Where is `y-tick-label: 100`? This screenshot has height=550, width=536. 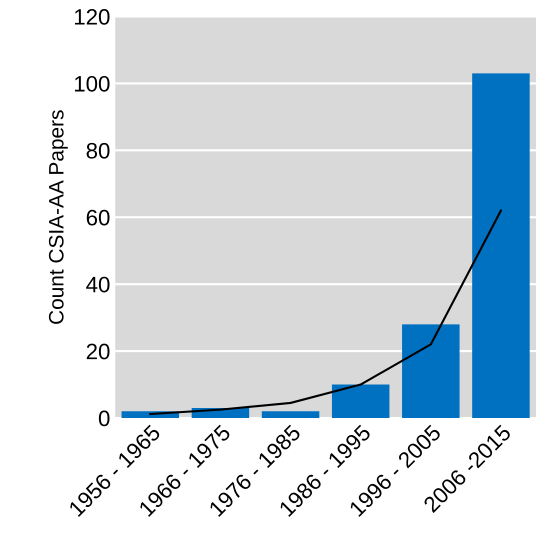 y-tick-label: 100 is located at coordinates (92, 84).